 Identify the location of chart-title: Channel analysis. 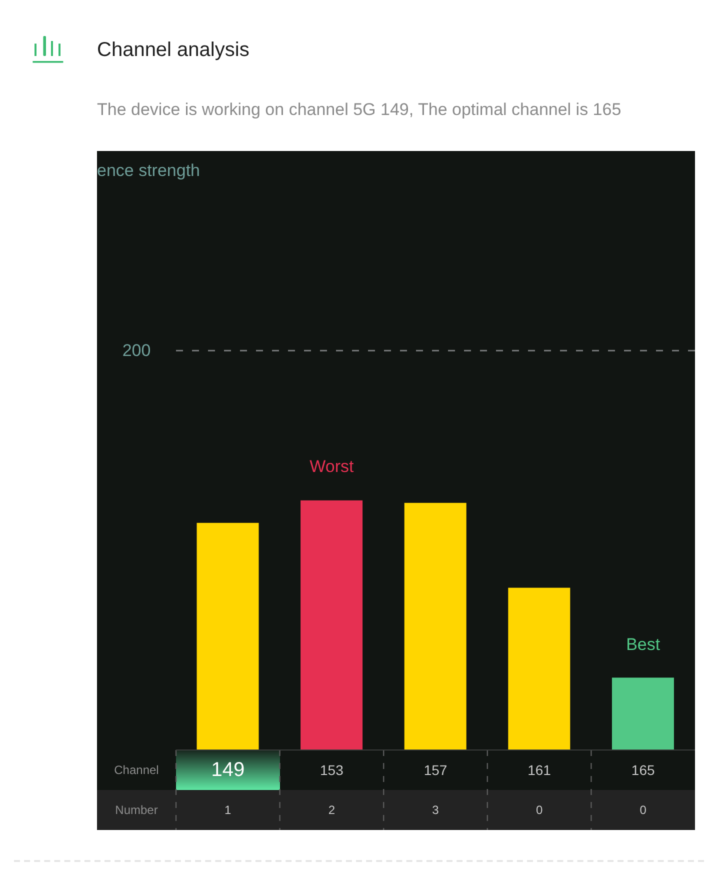
(173, 50).